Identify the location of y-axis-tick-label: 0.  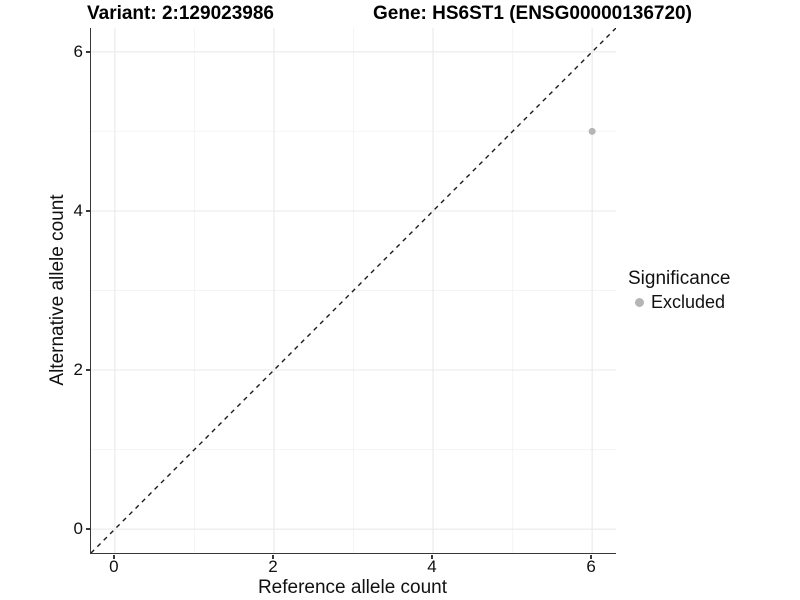
(78, 529).